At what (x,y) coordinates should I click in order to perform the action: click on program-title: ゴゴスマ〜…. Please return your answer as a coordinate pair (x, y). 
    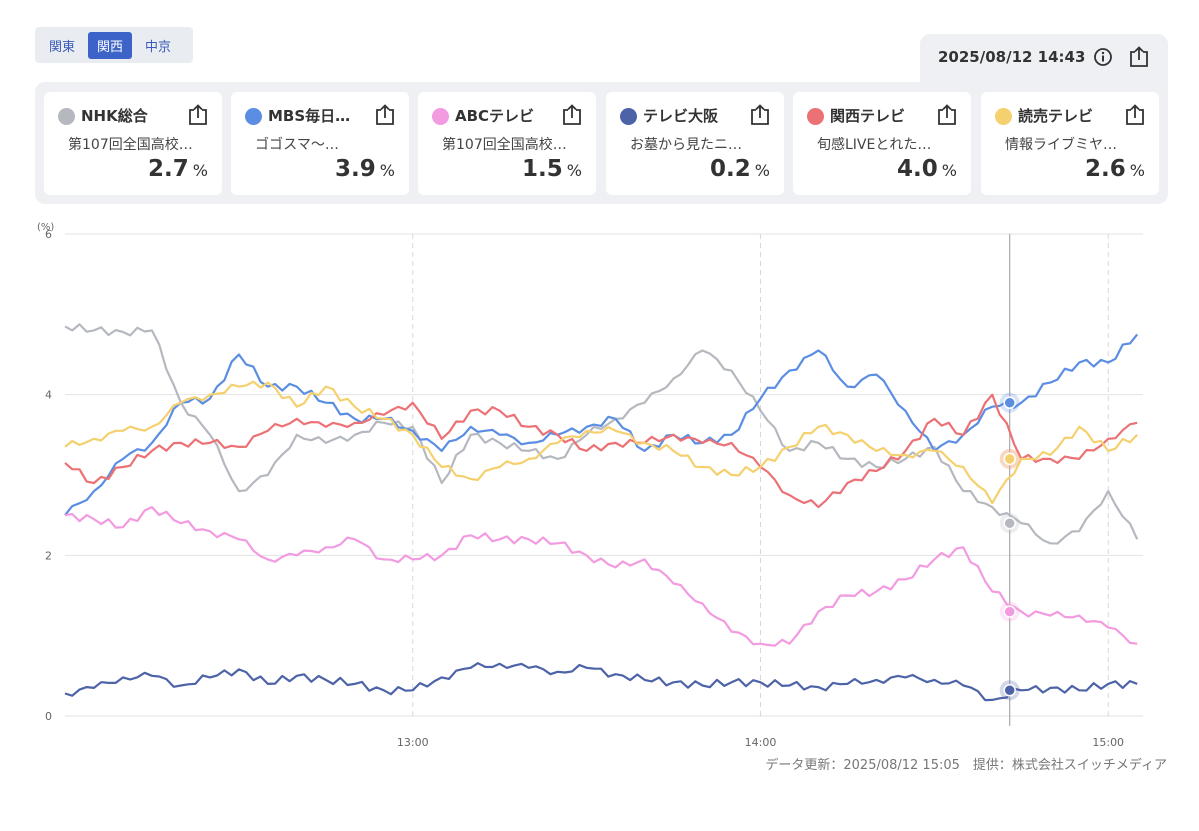
    Looking at the image, I should click on (297, 145).